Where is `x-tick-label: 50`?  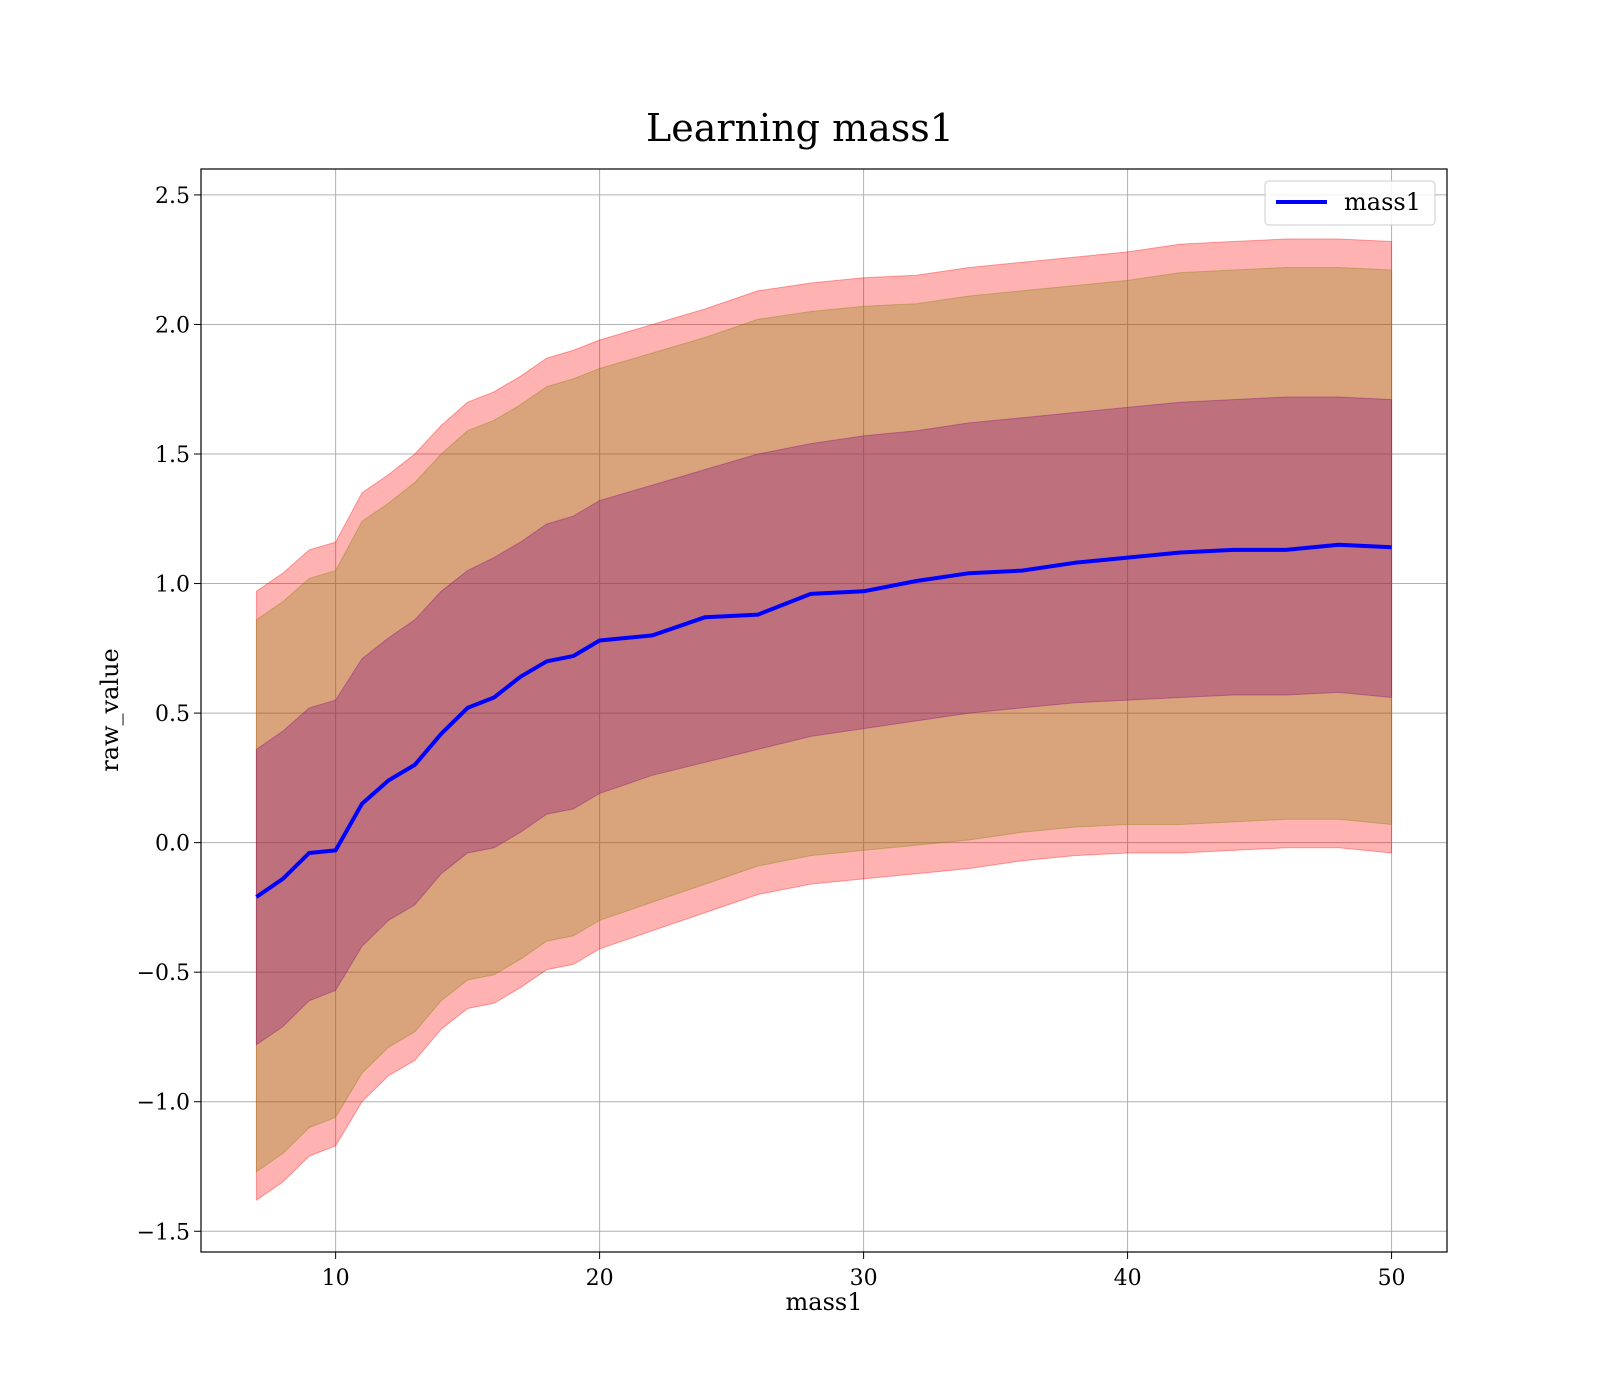 x-tick-label: 50 is located at coordinates (1392, 1278).